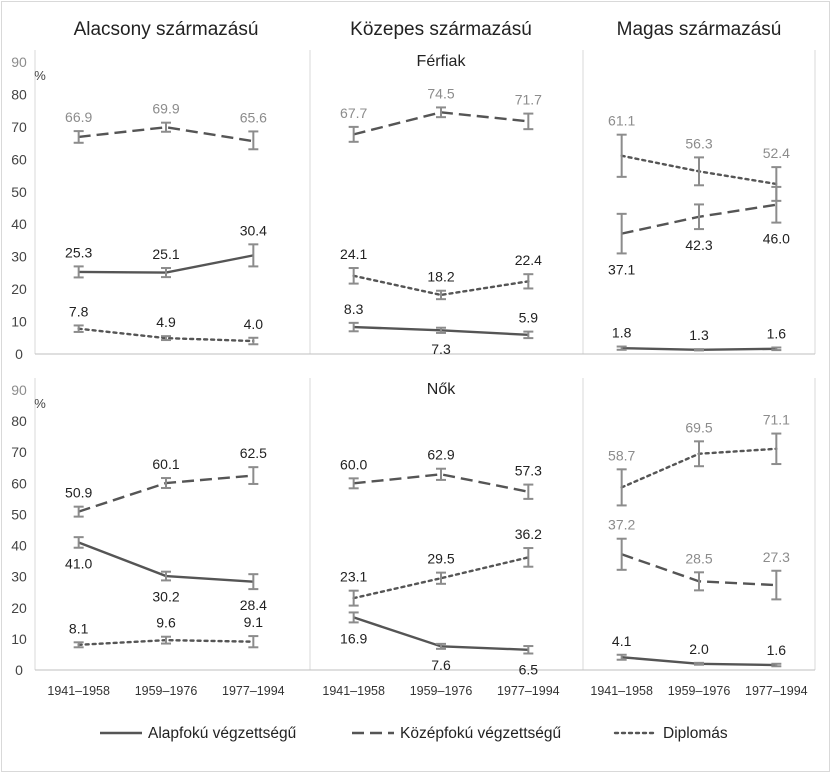 The width and height of the screenshot is (831, 773). Describe the element at coordinates (441, 29) in the screenshot. I see `column-title: Közepes származású` at that location.